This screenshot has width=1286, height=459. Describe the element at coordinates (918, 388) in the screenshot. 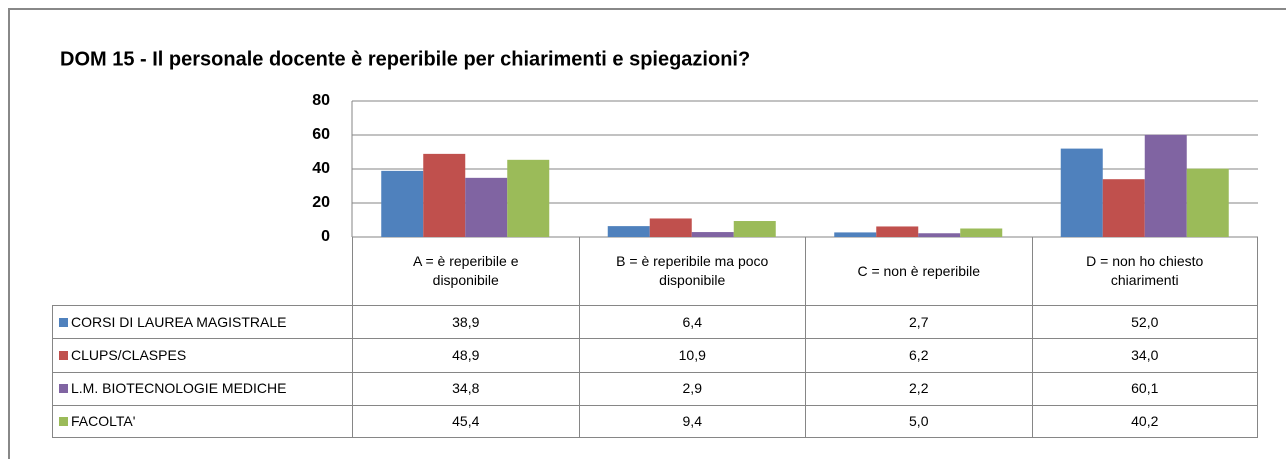

I see `table-value: 2,2` at that location.